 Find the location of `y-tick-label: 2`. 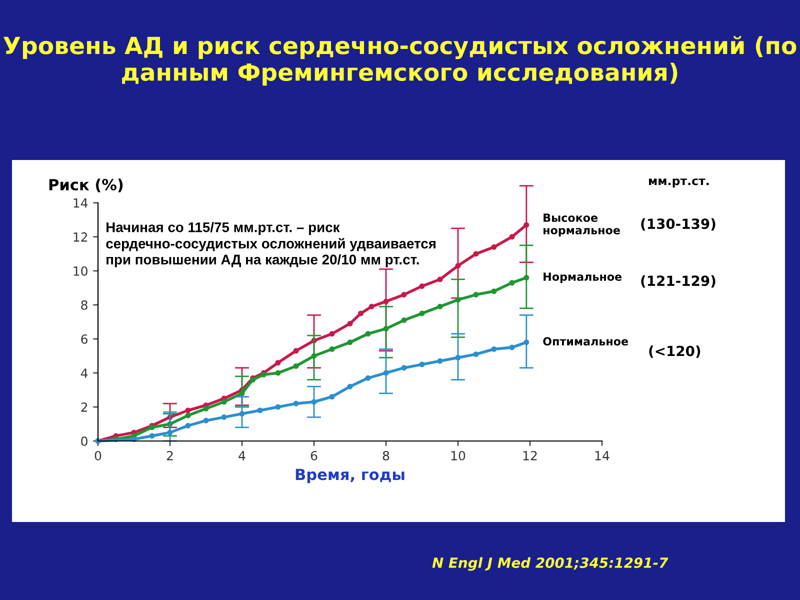

y-tick-label: 2 is located at coordinates (84, 407).